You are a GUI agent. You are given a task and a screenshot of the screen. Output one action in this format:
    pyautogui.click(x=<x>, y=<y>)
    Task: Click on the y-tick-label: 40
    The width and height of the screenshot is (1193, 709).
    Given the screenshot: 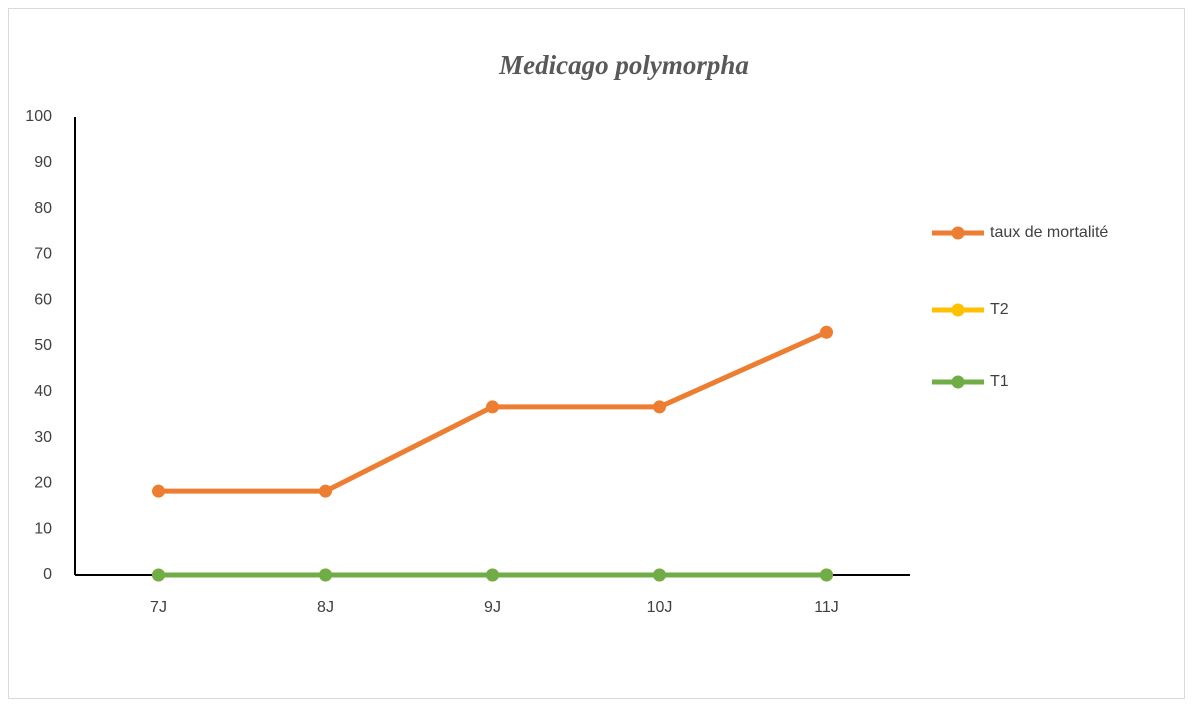 What is the action you would take?
    pyautogui.click(x=43, y=391)
    